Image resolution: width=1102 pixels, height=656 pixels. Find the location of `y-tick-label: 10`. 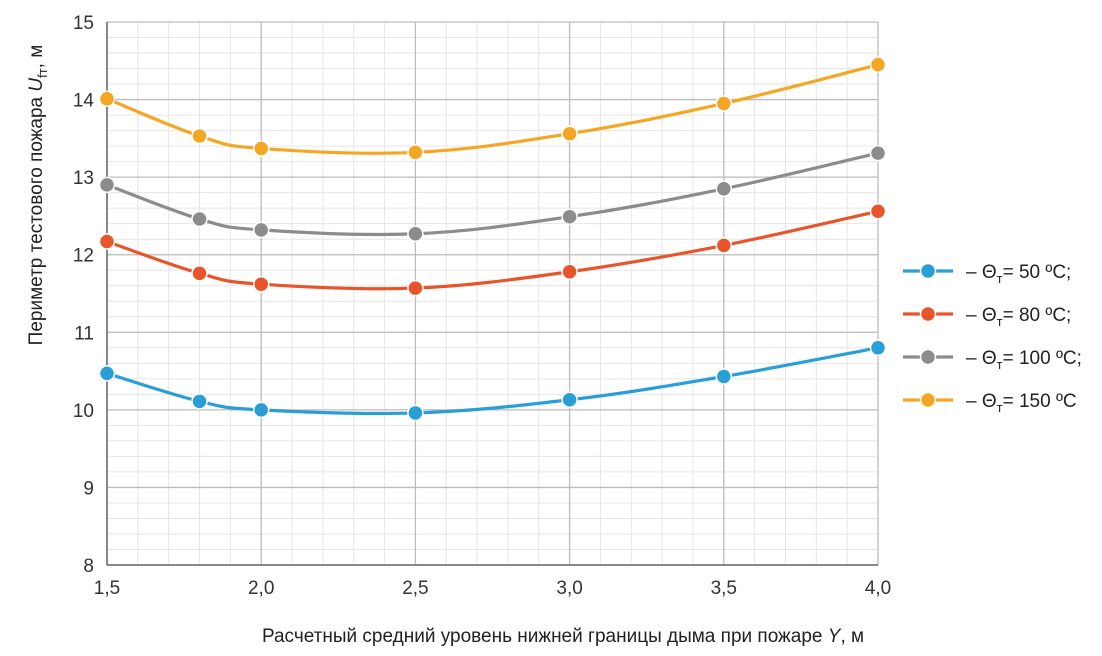

y-tick-label: 10 is located at coordinates (83, 411).